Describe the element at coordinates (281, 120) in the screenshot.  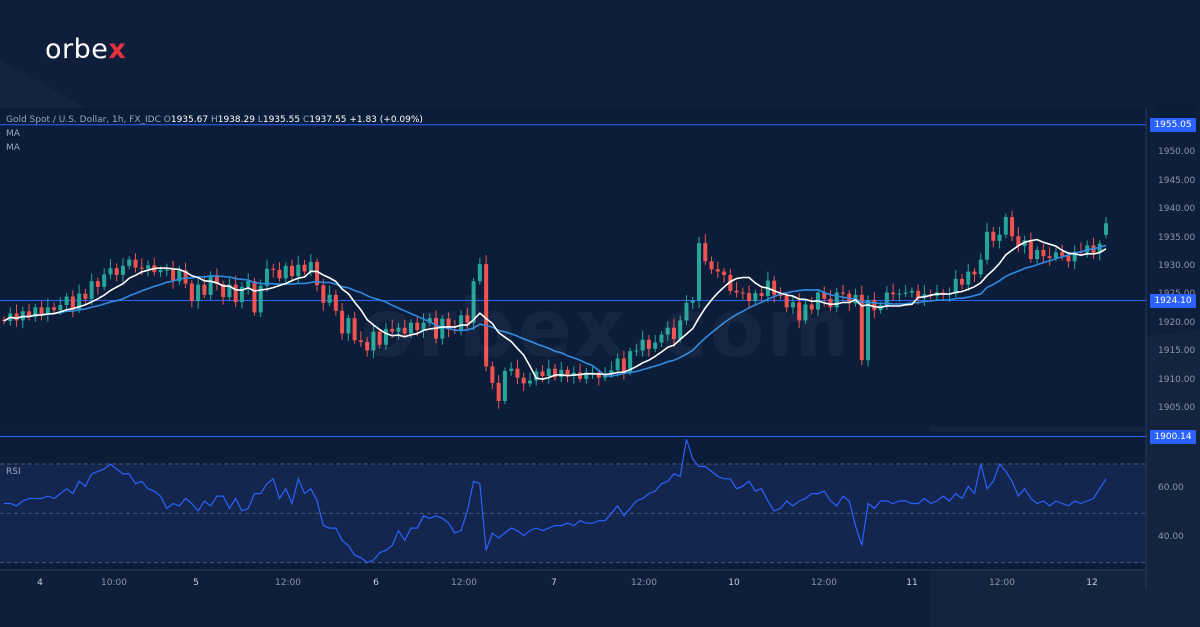
I see `low-value: 1935.55` at that location.